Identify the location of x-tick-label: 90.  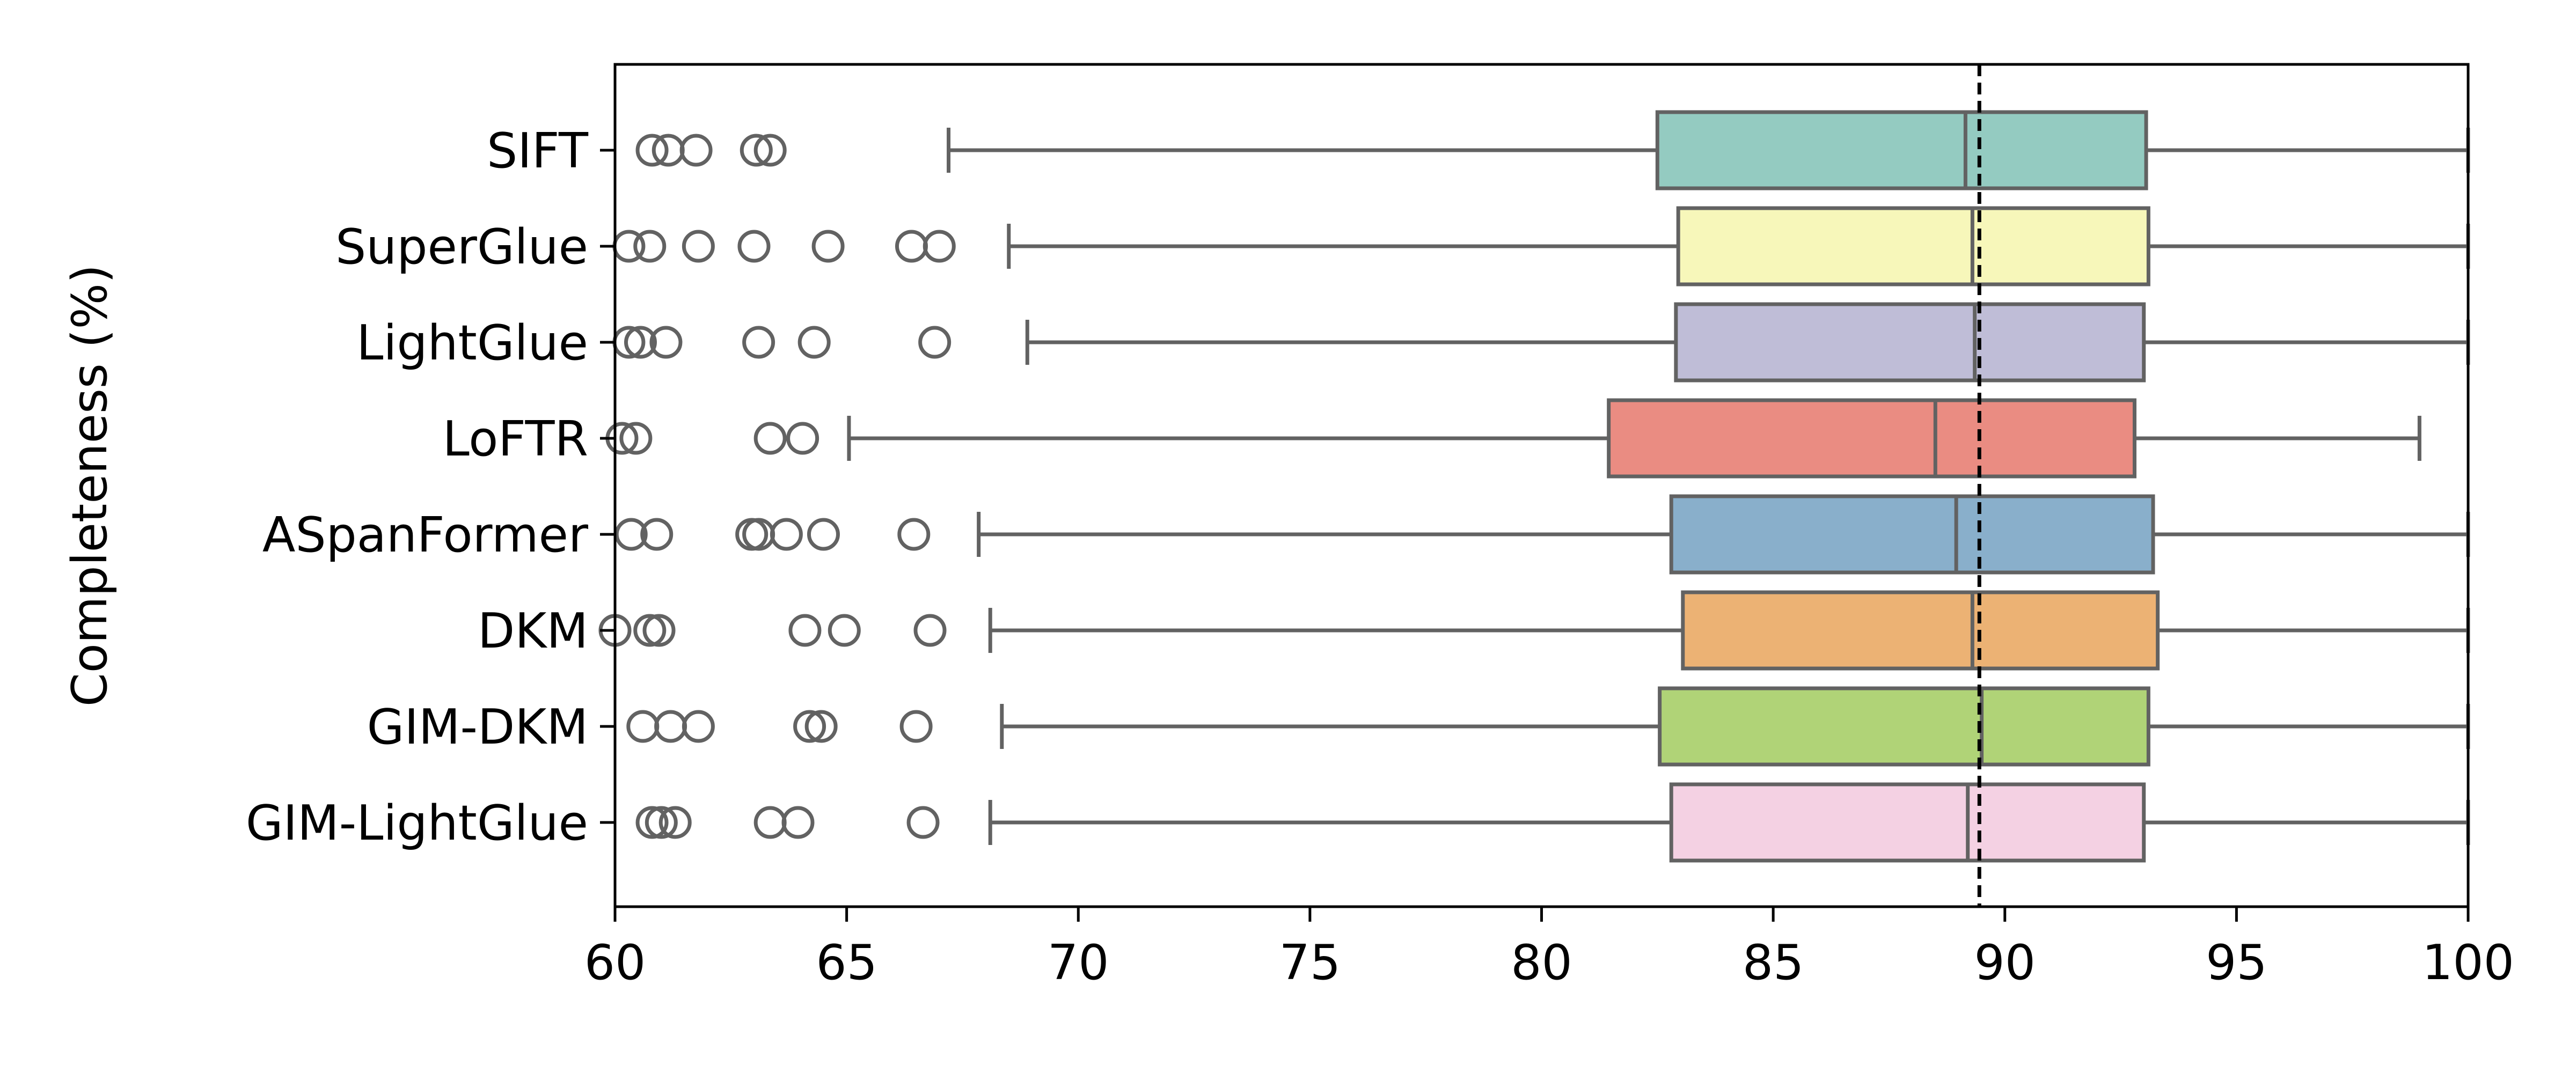
(2005, 963).